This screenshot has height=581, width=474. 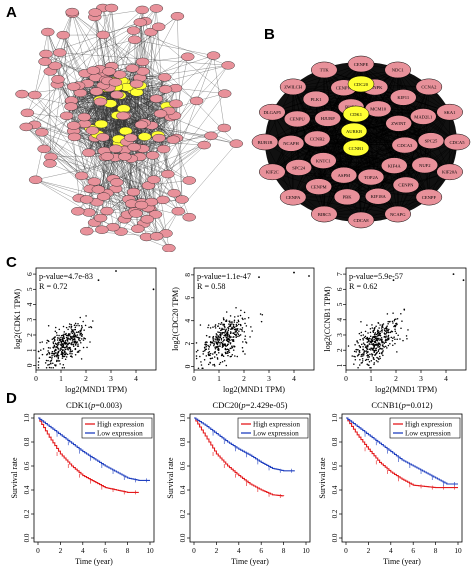 I want to click on x-axis-label: Time (year), so click(x=402, y=561).